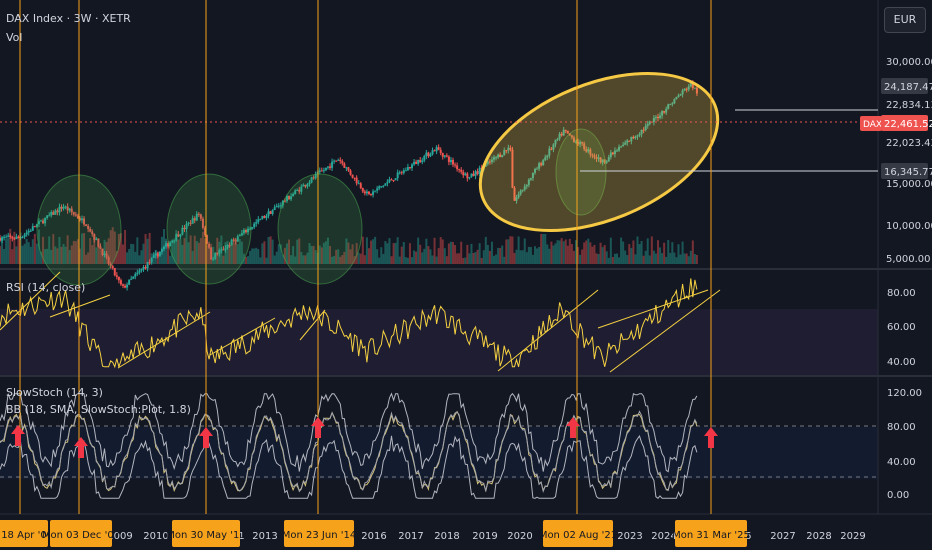 The height and width of the screenshot is (550, 932). I want to click on bb-pane-label: BB (18, SMA, SlowStoch:Plot, 1.8), so click(98, 409).